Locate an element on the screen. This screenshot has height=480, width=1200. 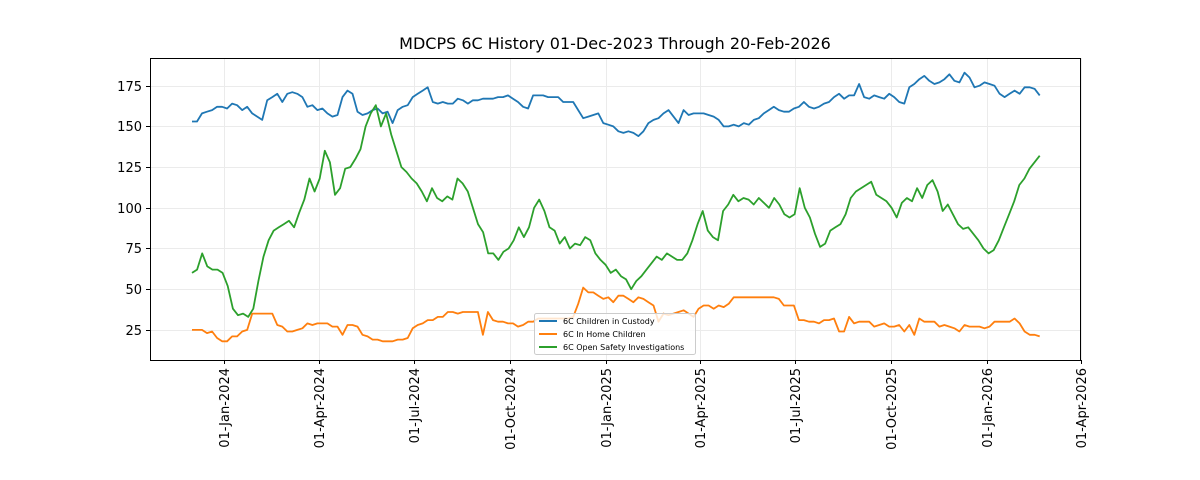
y-tick-label: 150 is located at coordinates (129, 127).